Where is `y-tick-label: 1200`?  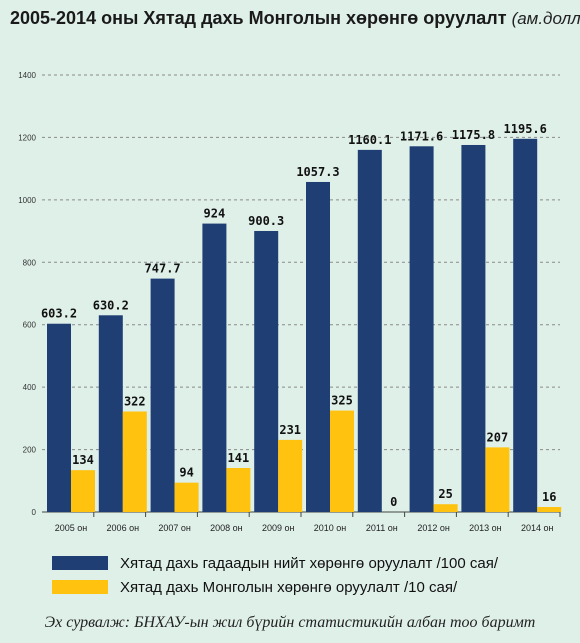
y-tick-label: 1200 is located at coordinates (27, 137).